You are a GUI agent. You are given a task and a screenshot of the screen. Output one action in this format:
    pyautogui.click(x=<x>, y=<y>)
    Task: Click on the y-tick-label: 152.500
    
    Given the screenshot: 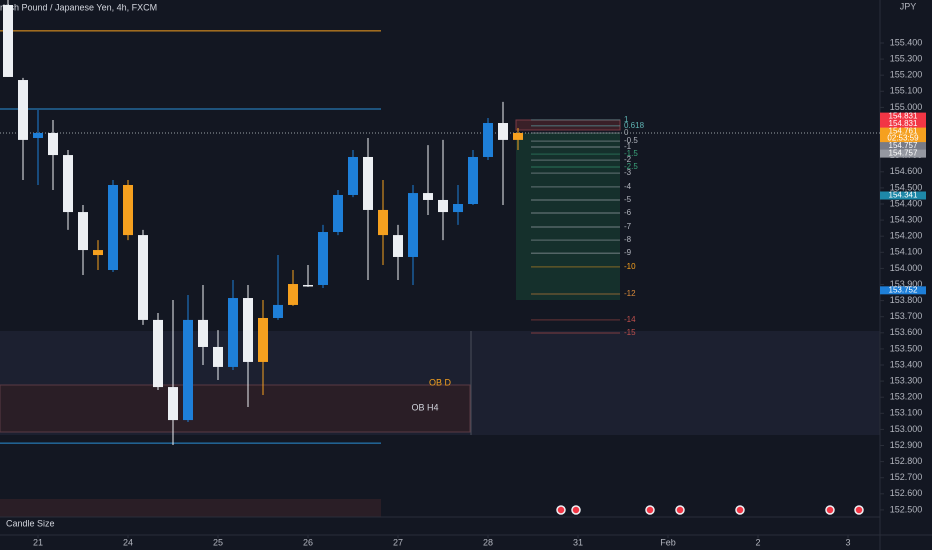 What is the action you would take?
    pyautogui.click(x=906, y=509)
    